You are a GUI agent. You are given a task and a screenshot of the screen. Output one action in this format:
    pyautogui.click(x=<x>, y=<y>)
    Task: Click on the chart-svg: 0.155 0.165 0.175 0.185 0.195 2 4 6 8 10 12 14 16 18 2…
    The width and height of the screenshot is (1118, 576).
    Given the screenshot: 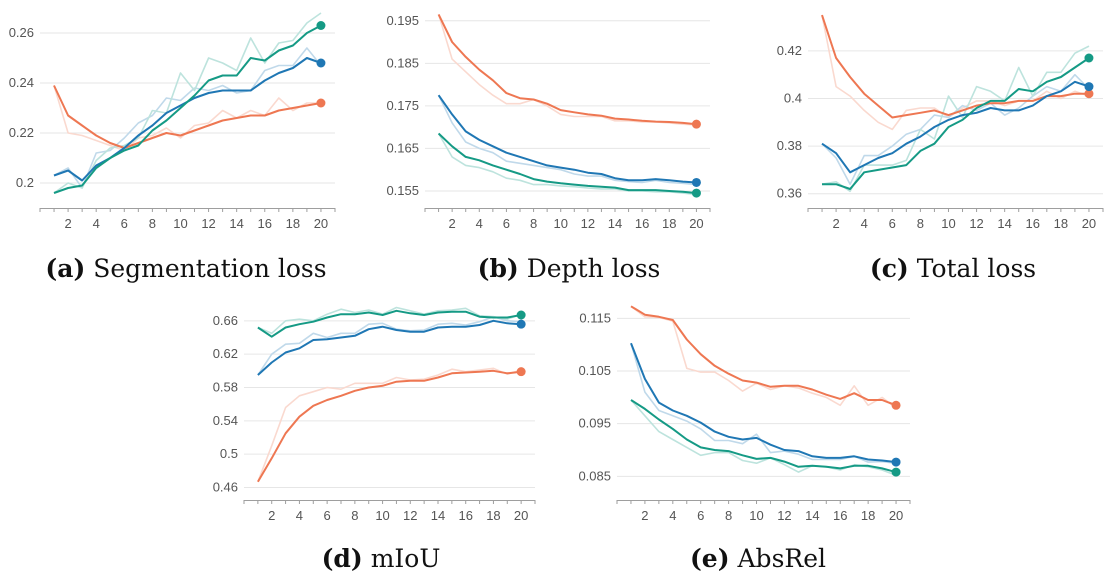 What is the action you would take?
    pyautogui.click(x=548, y=122)
    